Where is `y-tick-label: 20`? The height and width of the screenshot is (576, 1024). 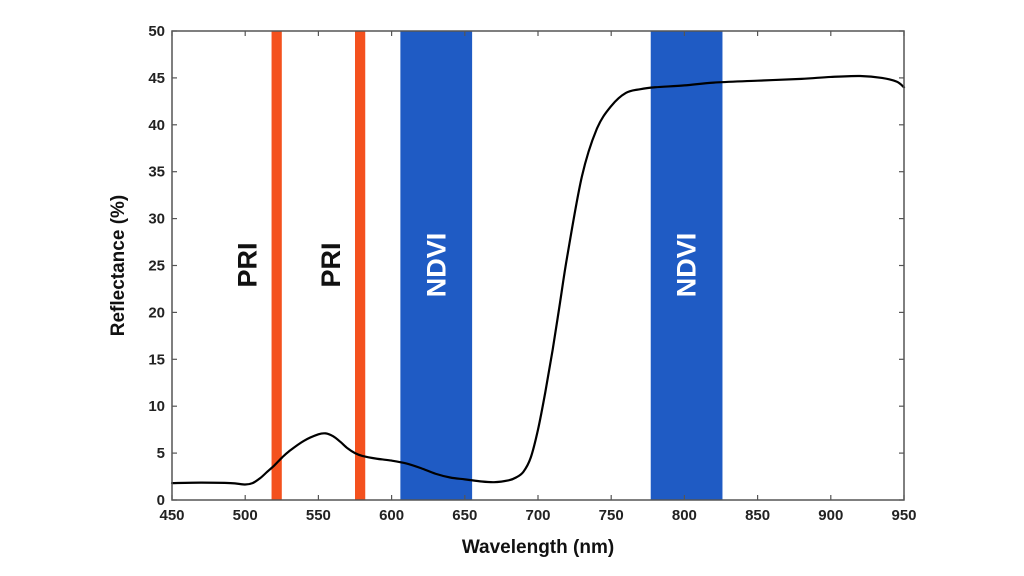 y-tick-label: 20 is located at coordinates (156, 312).